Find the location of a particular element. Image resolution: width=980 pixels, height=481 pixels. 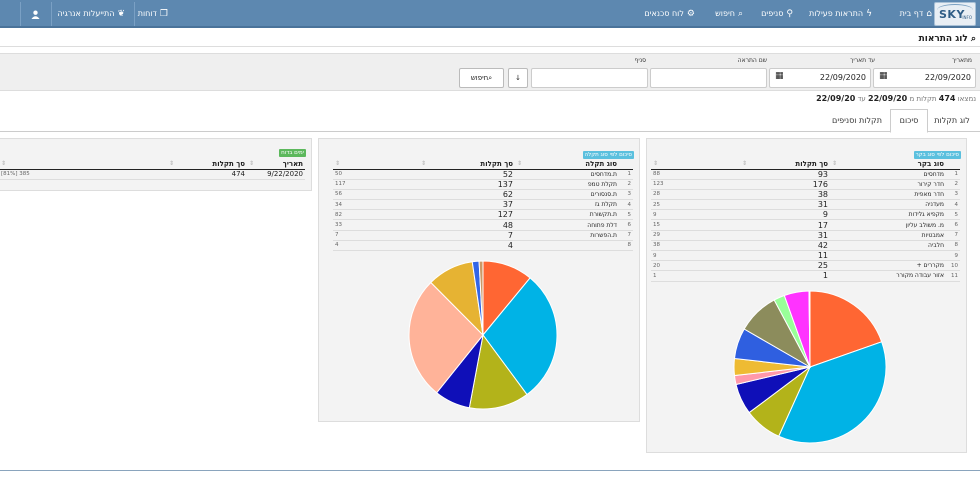

user-menu is located at coordinates (35, 14).